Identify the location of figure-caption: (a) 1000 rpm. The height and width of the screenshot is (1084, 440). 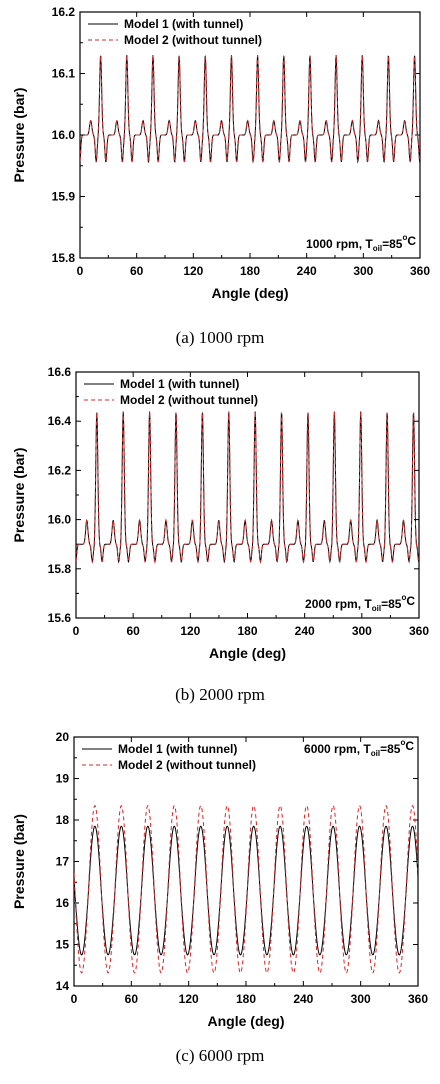
(220, 337).